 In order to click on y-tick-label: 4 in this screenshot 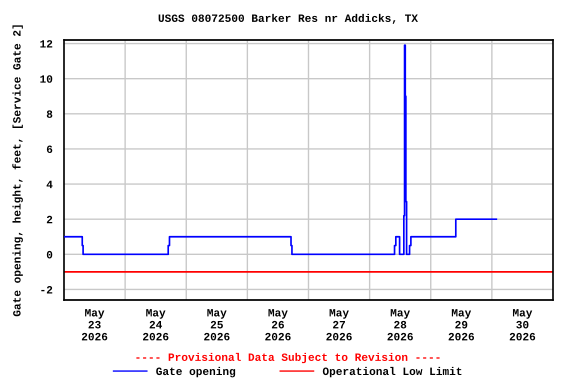, I will do `click(49, 184)`.